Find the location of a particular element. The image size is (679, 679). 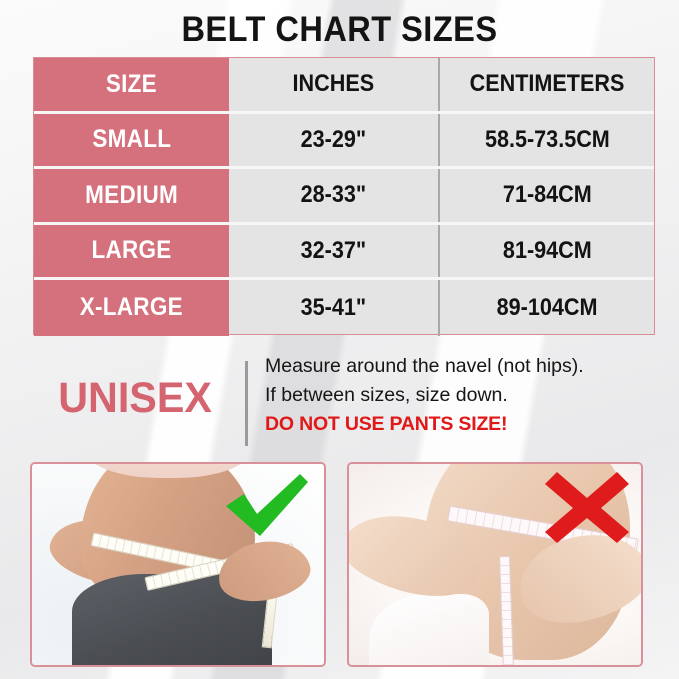

column-header-inches: INCHES is located at coordinates (333, 84).